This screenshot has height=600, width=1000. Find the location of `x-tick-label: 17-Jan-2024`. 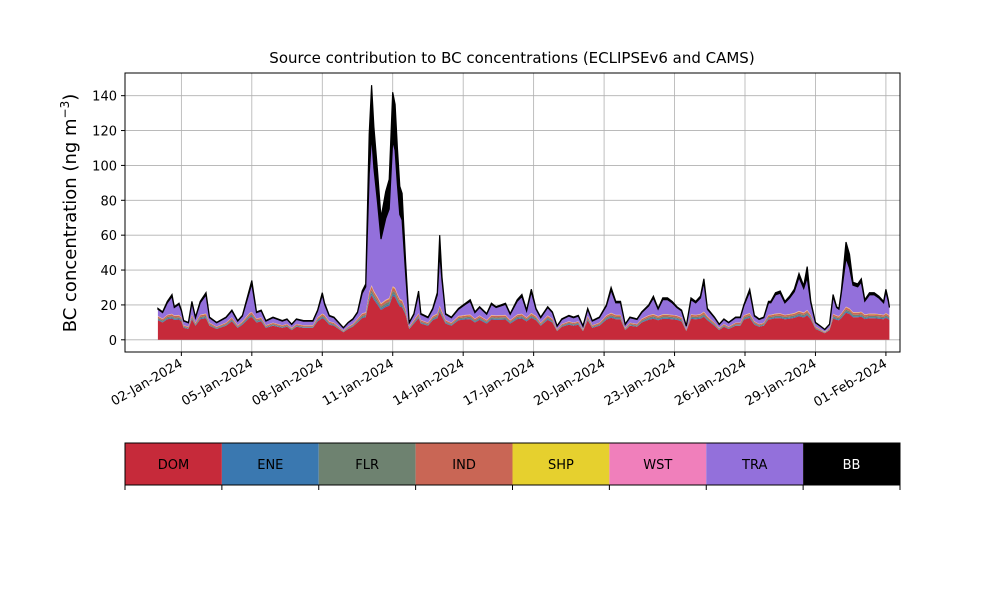

x-tick-label: 17-Jan-2024 is located at coordinates (499, 382).